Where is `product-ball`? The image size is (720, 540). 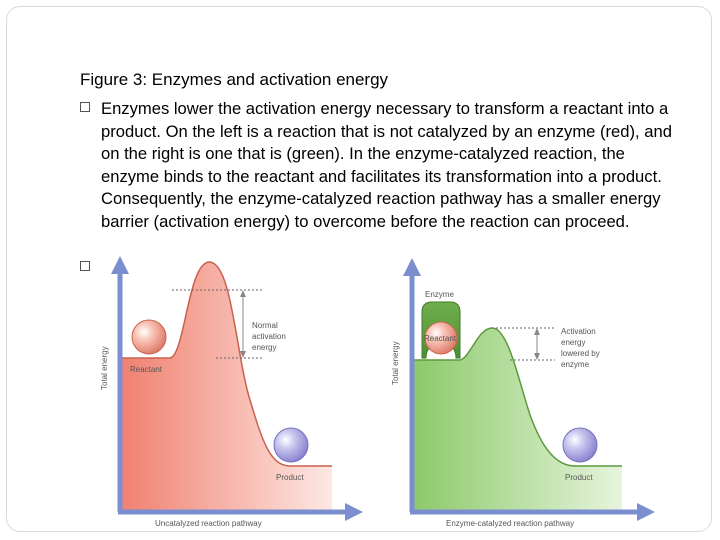
product-ball is located at coordinates (291, 445).